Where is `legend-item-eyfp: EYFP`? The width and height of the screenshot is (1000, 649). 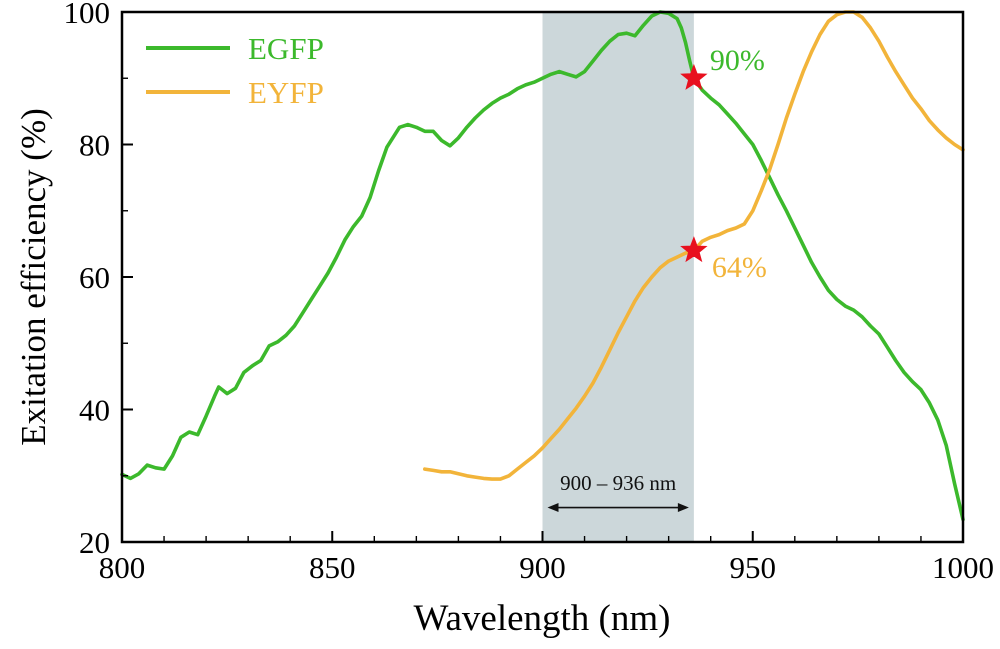 legend-item-eyfp: EYFP is located at coordinates (235, 92).